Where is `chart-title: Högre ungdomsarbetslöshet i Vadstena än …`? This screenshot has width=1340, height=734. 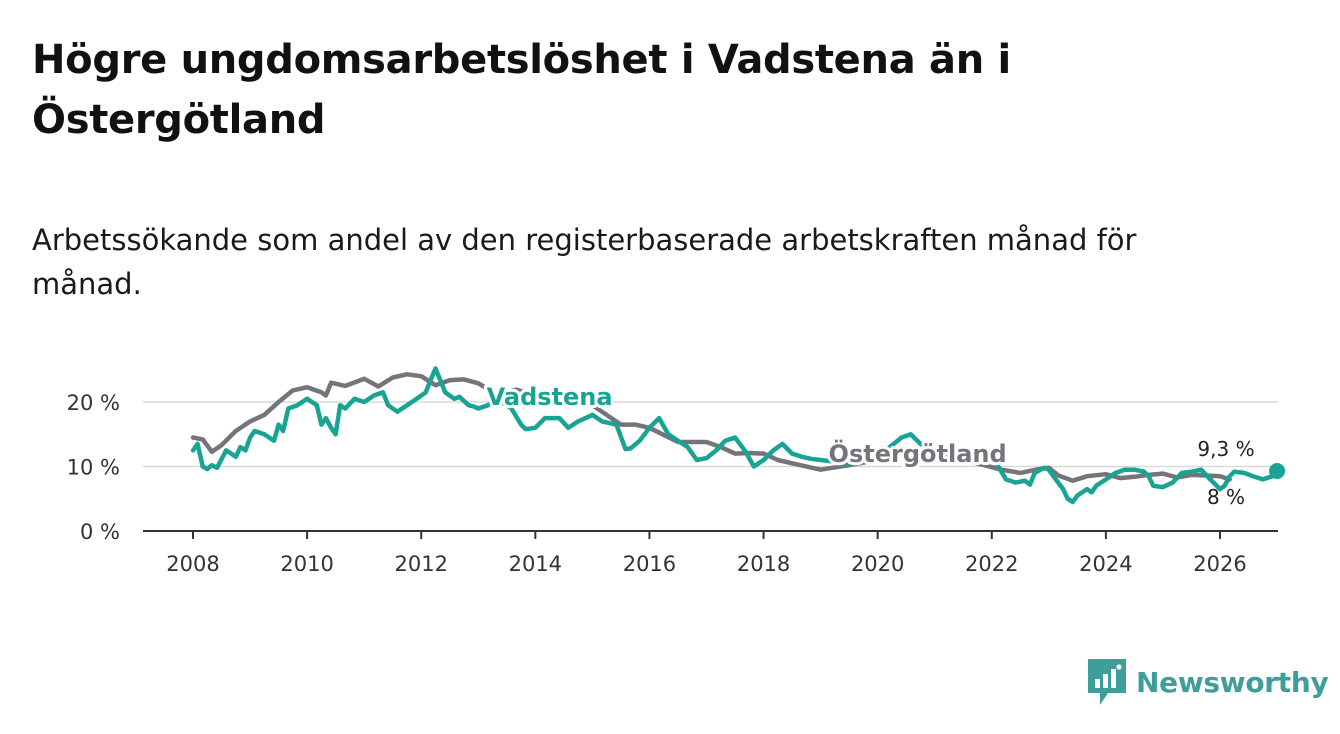 chart-title: Högre ungdomsarbetslöshet i Vadstena än … is located at coordinates (521, 90).